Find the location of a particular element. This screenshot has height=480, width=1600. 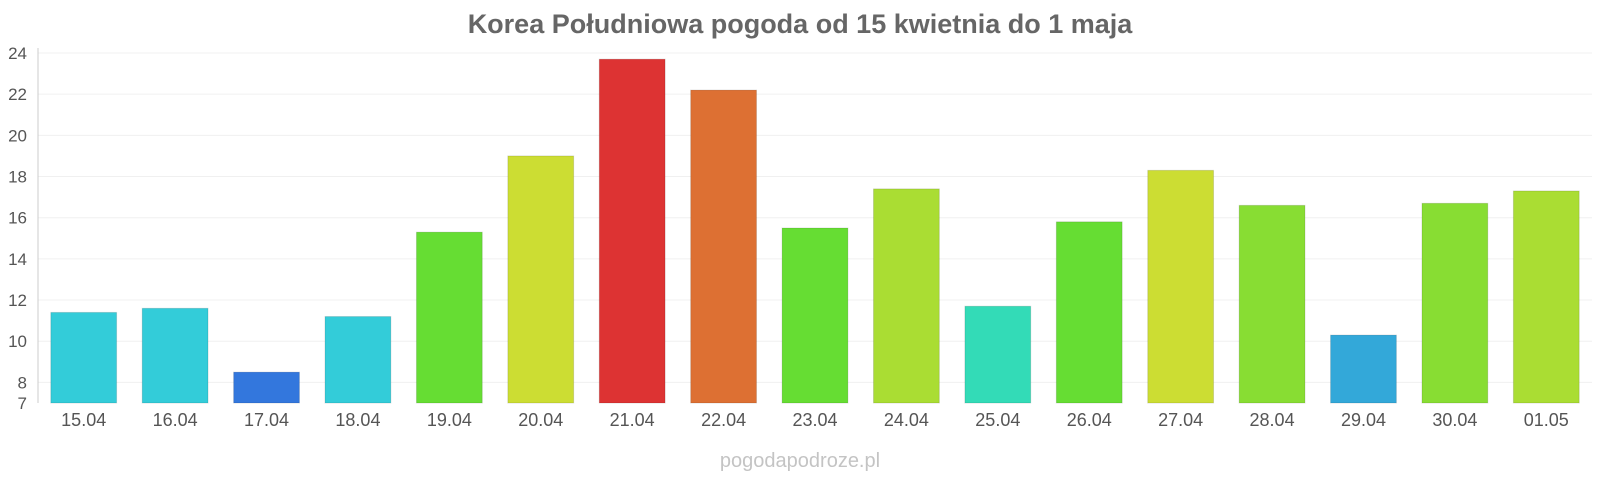

bar-30.04 is located at coordinates (1455, 303).